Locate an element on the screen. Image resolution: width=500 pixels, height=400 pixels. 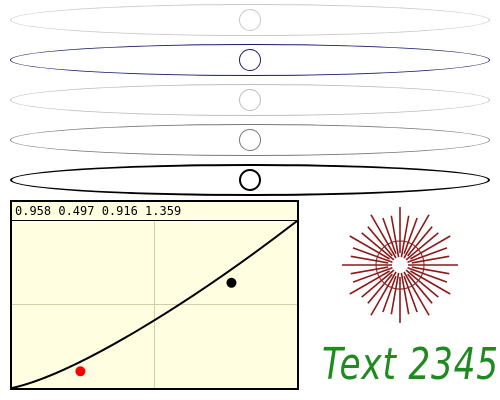
control-point-red is located at coordinates (80, 371).